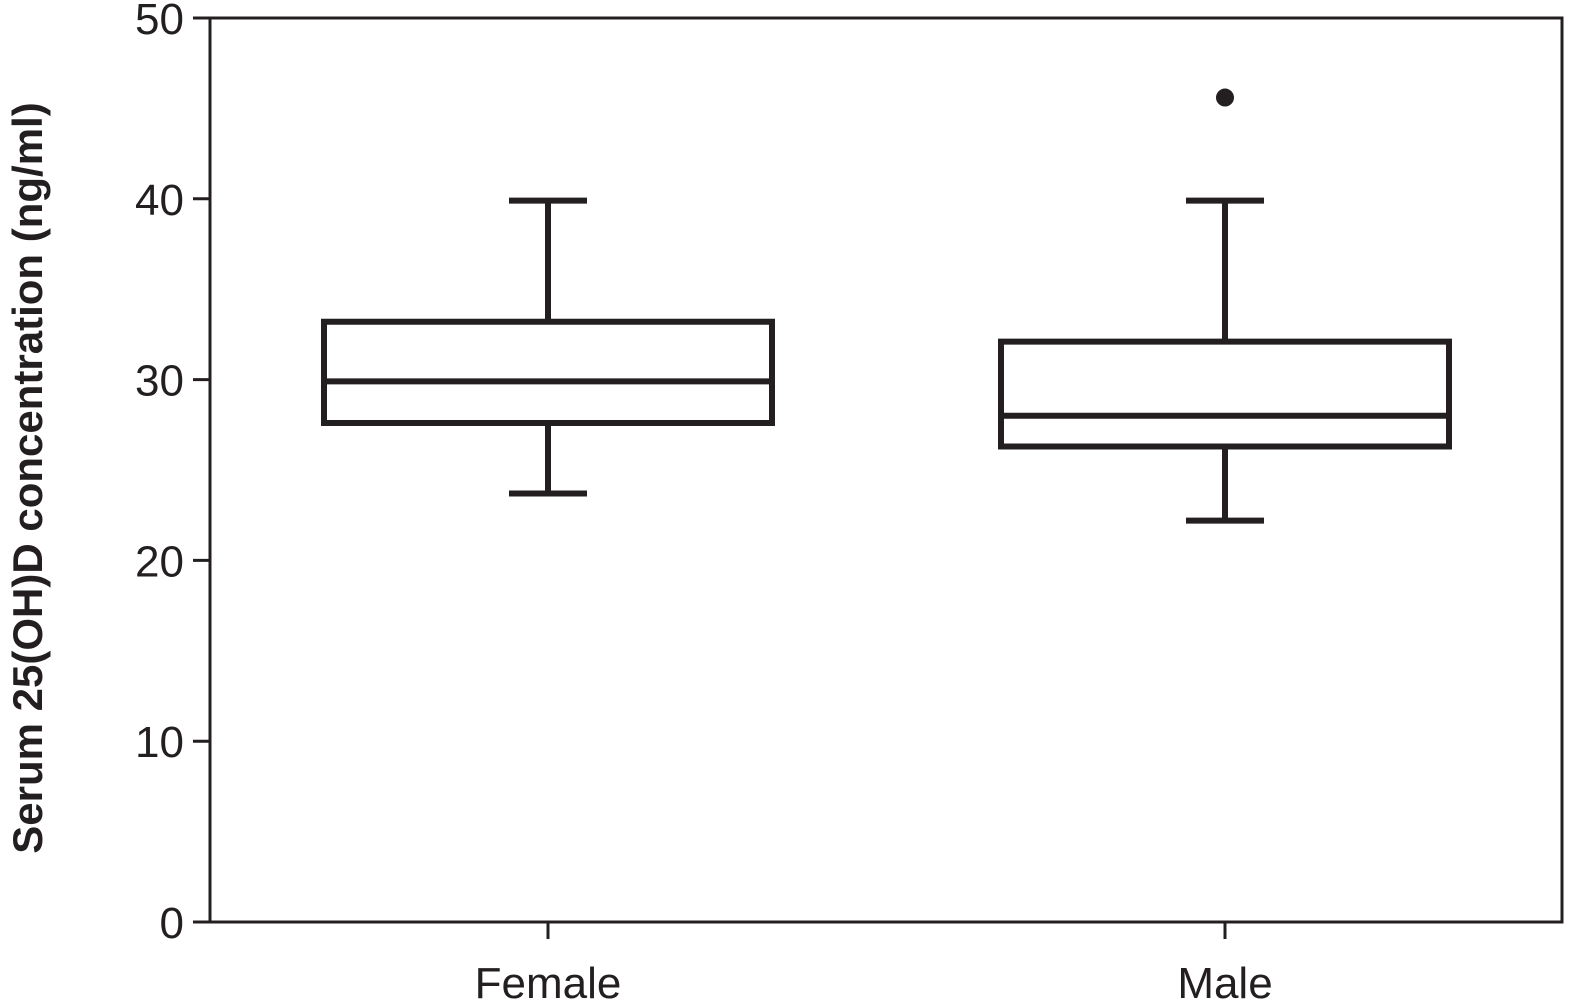 The image size is (1574, 1005). What do you see at coordinates (172, 923) in the screenshot?
I see `y-tick-label-0: 0` at bounding box center [172, 923].